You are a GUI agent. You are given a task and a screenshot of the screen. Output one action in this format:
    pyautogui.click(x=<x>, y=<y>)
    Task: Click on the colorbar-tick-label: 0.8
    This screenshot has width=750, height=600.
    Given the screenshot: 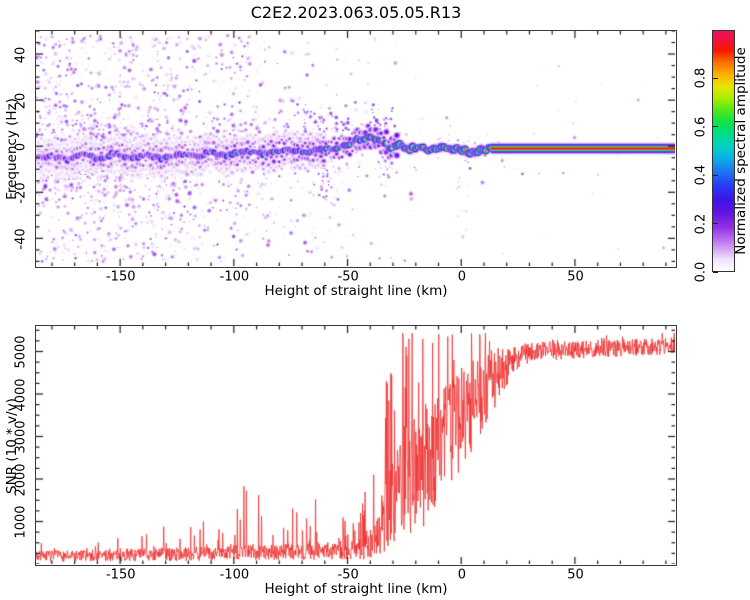 What is the action you would take?
    pyautogui.click(x=701, y=78)
    